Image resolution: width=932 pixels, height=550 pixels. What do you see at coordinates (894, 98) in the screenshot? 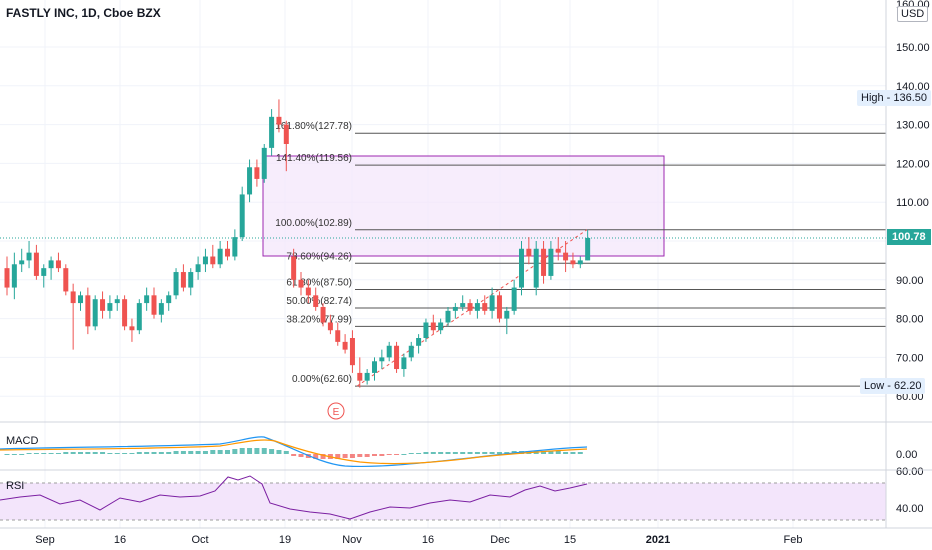
I see `high-label: High - 136.50` at bounding box center [894, 98].